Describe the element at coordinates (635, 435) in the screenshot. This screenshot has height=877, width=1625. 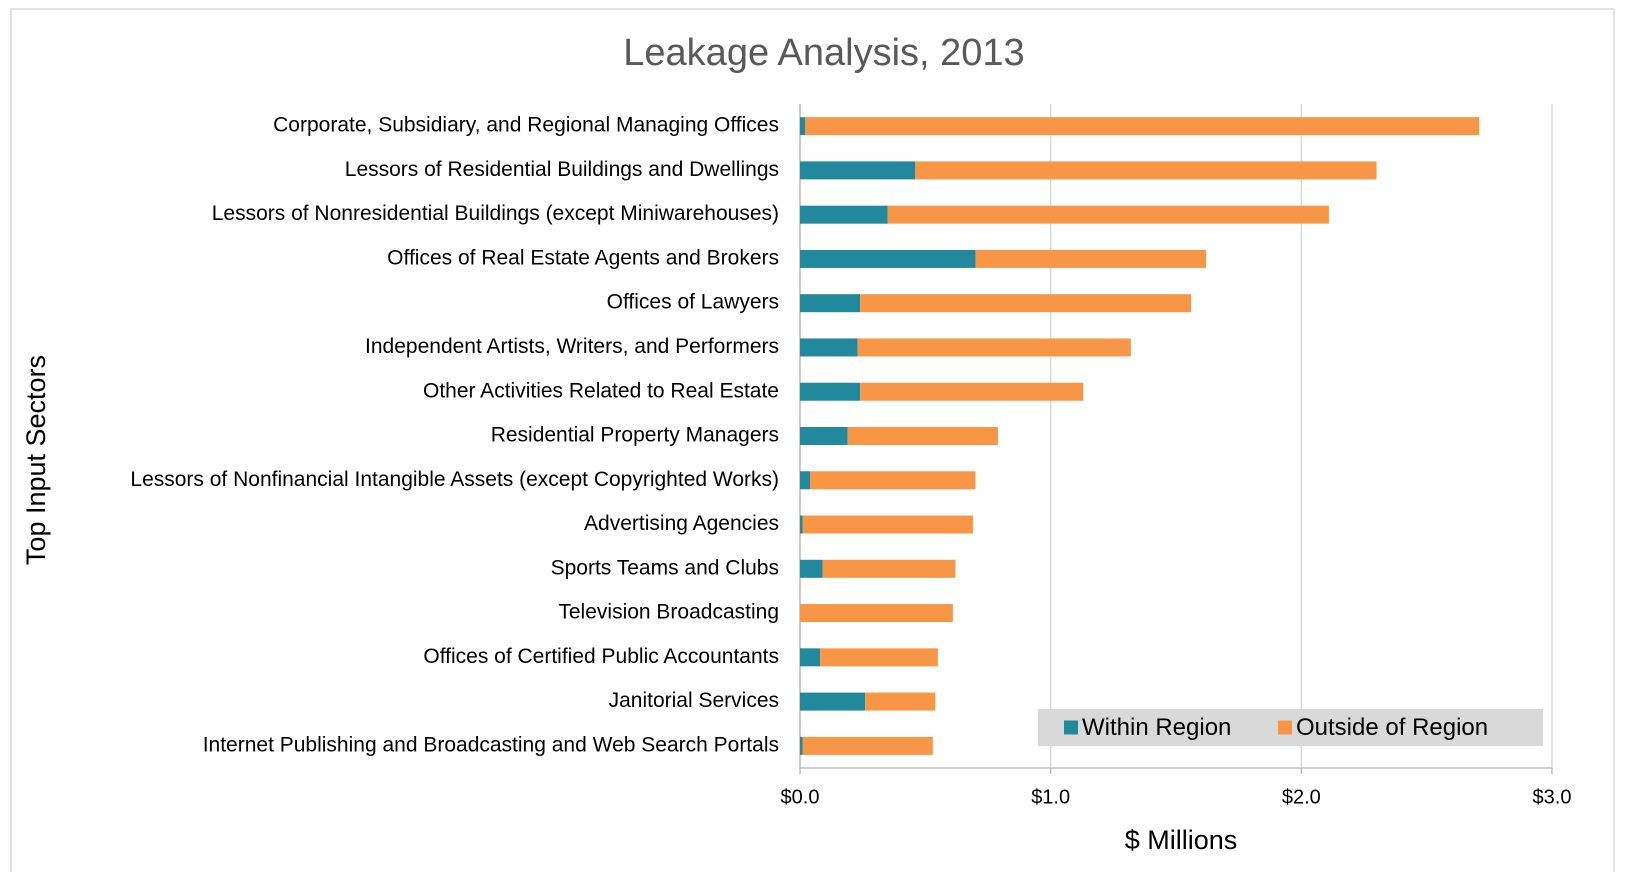
I see `y-tick-label: Residential Property Managers` at that location.